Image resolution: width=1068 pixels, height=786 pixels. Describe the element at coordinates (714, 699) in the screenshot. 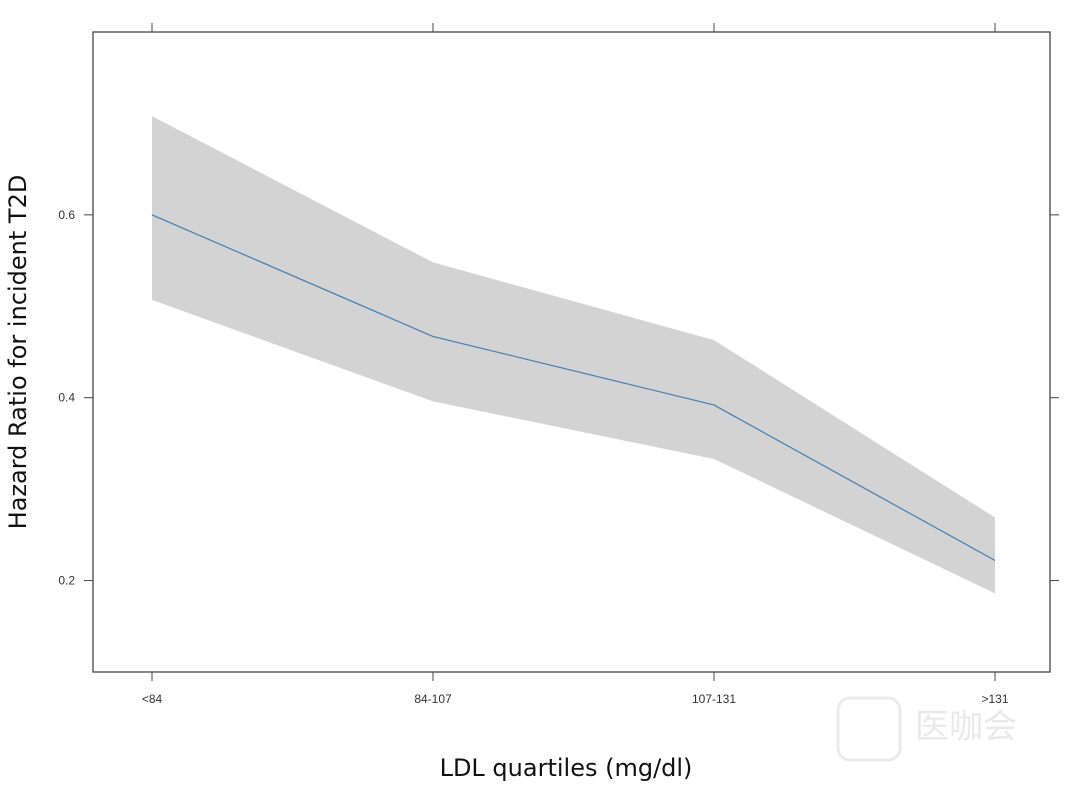

I see `x-tick-label: 107-131` at that location.